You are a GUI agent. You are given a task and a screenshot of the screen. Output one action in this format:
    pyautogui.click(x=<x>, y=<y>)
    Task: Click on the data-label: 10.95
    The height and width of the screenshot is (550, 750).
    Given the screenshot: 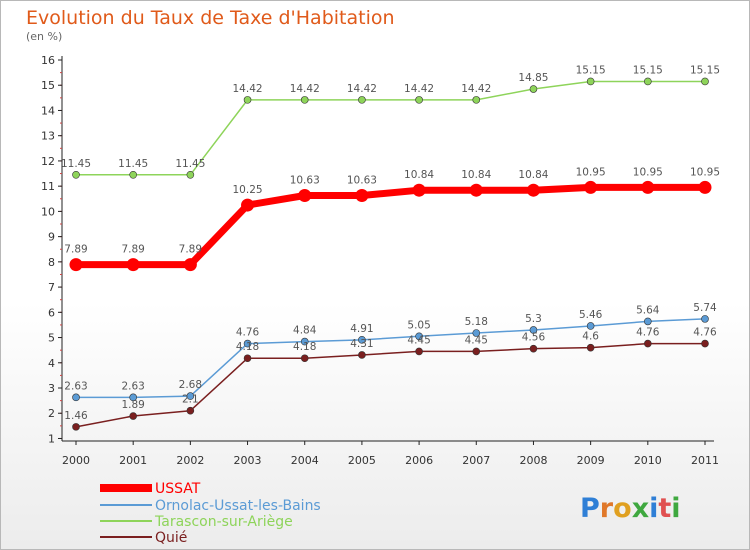 What is the action you would take?
    pyautogui.click(x=648, y=172)
    